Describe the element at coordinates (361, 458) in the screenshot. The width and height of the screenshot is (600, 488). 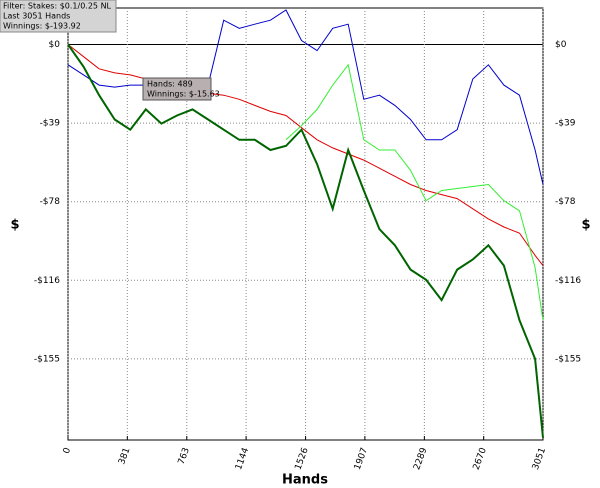
I see `x-tick-label: 1907` at that location.